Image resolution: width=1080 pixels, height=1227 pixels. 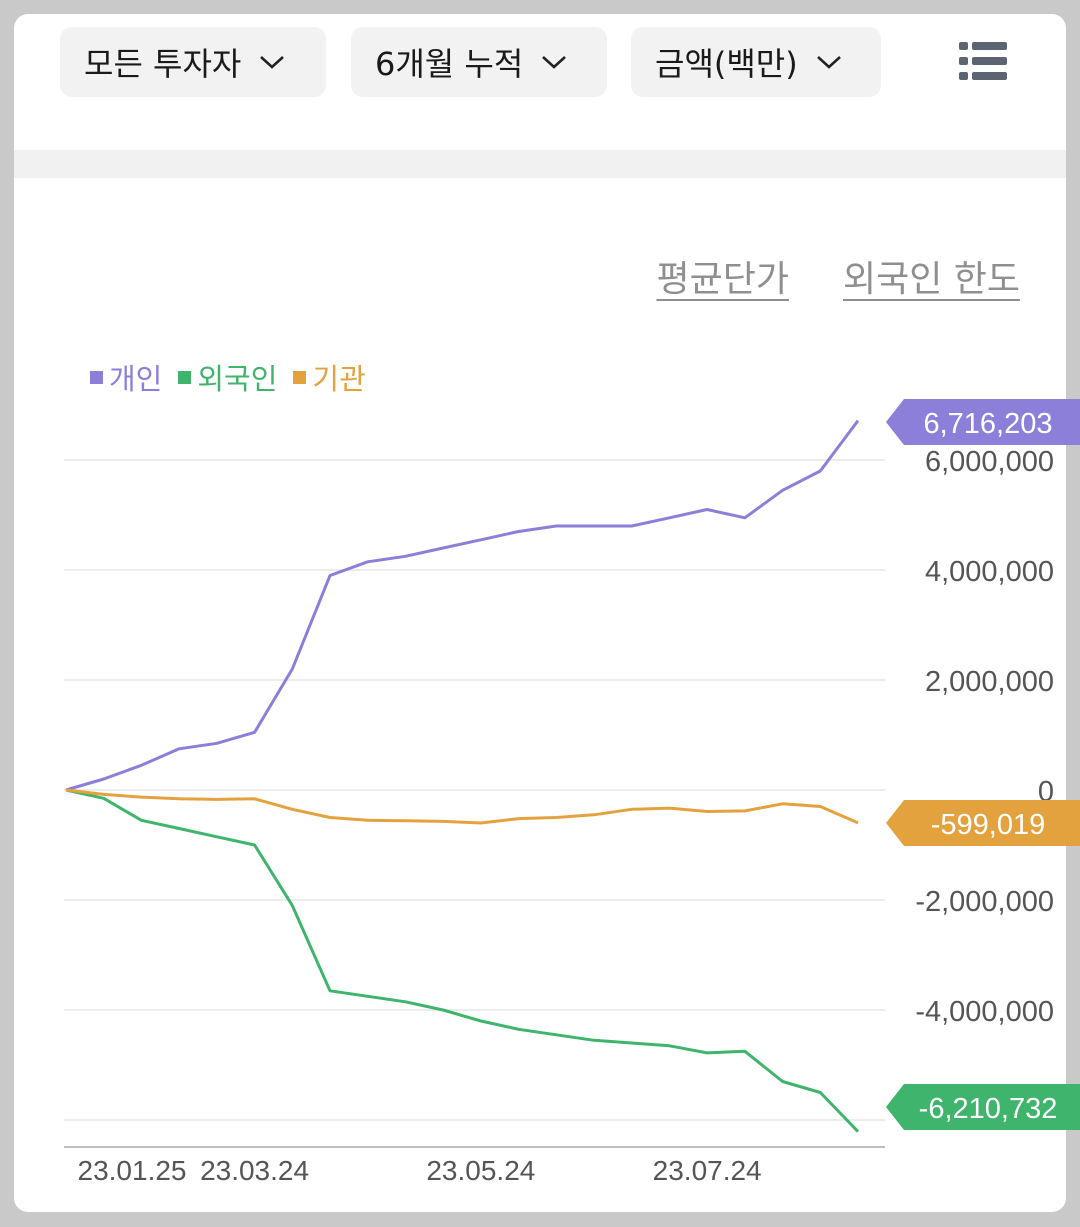 I want to click on filter-bar: 모든 투자자 6개월 누적 금액(백만), so click(x=540, y=81).